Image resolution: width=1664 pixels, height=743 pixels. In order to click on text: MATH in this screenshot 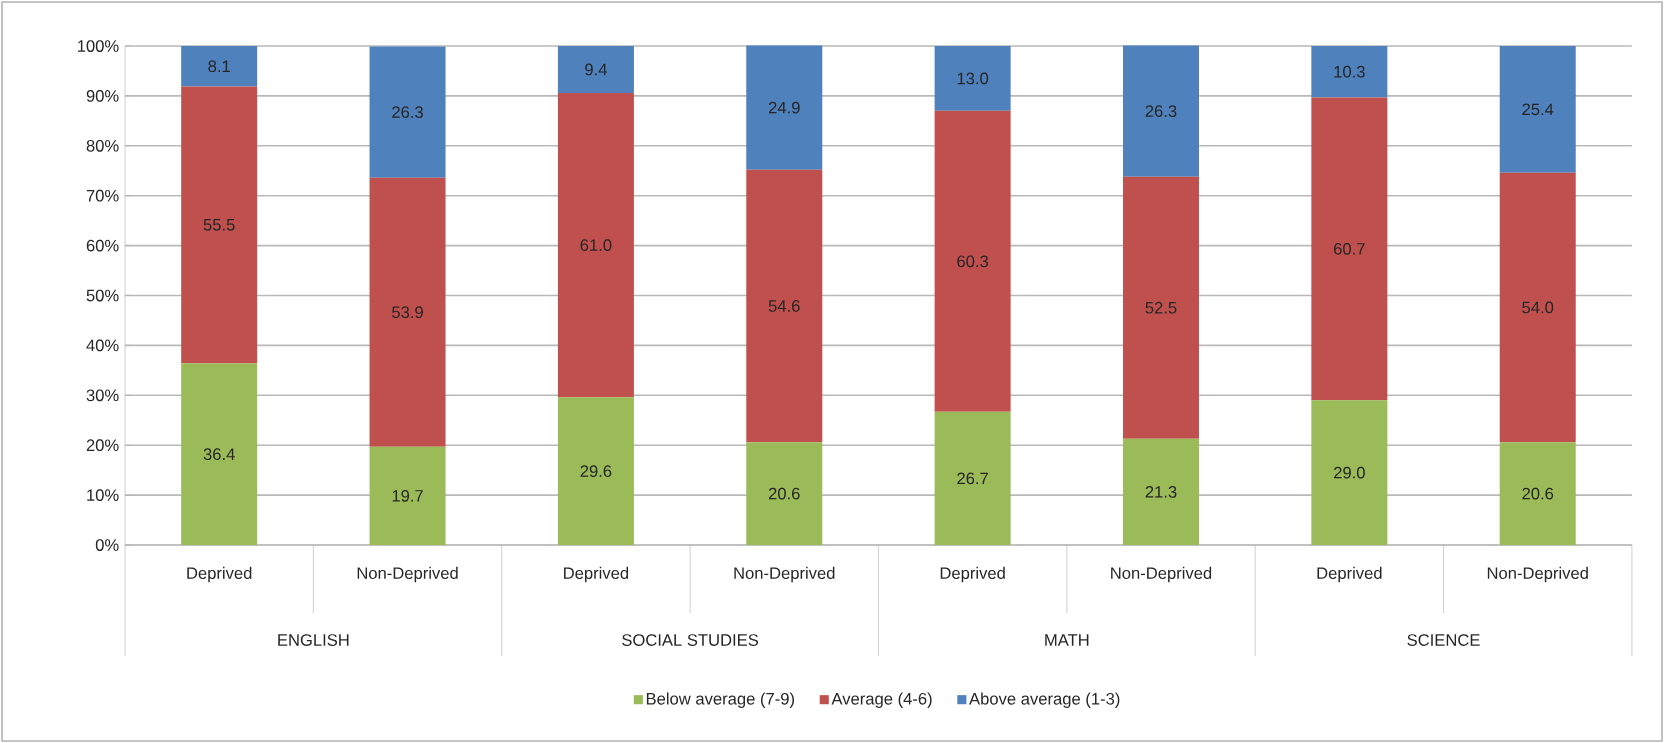, I will do `click(1067, 640)`.